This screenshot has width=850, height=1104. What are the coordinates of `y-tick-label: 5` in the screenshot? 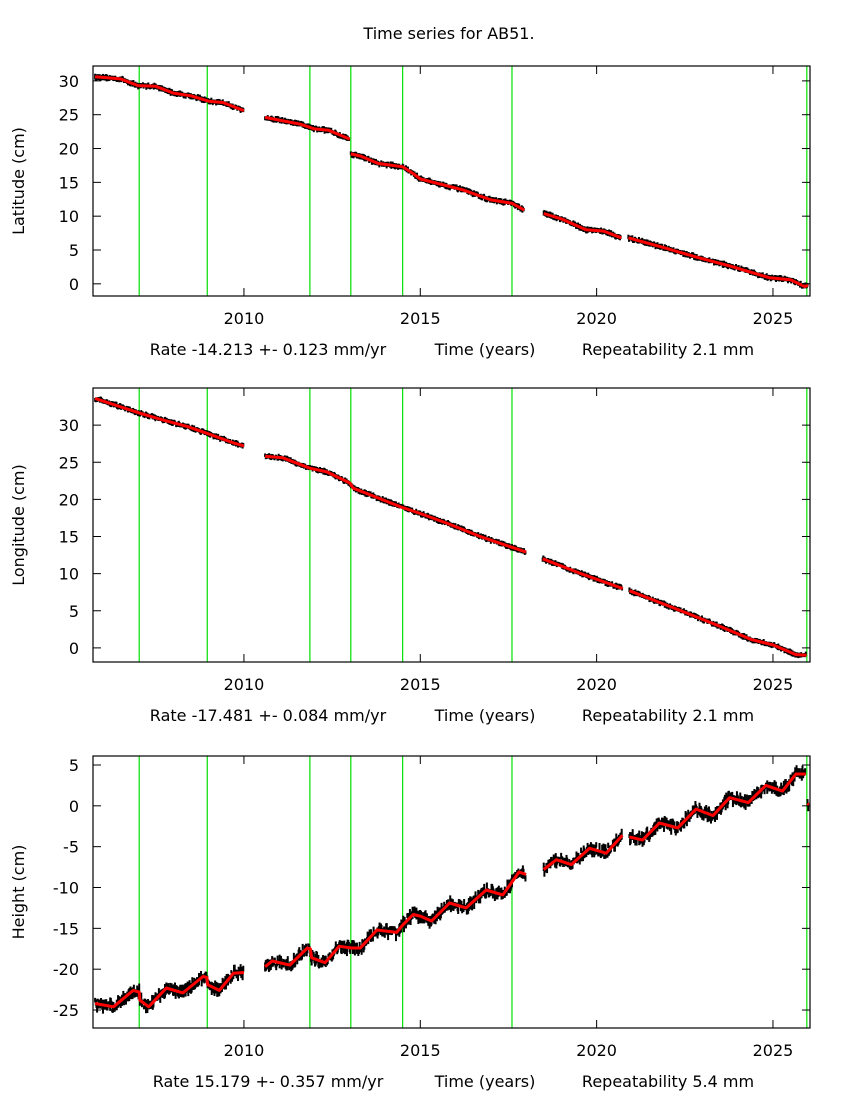 It's located at (74, 250).